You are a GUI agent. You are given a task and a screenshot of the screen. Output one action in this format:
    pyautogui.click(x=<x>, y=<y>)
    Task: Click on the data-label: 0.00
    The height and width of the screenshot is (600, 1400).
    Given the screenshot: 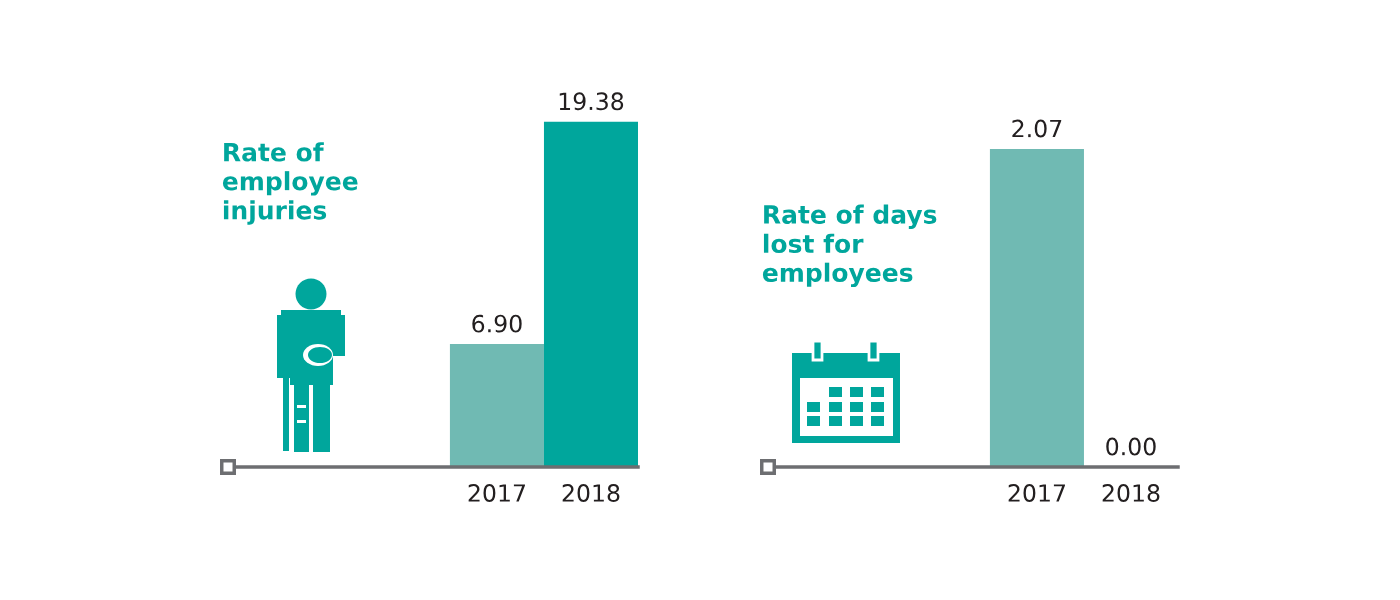 What is the action you would take?
    pyautogui.click(x=1131, y=446)
    